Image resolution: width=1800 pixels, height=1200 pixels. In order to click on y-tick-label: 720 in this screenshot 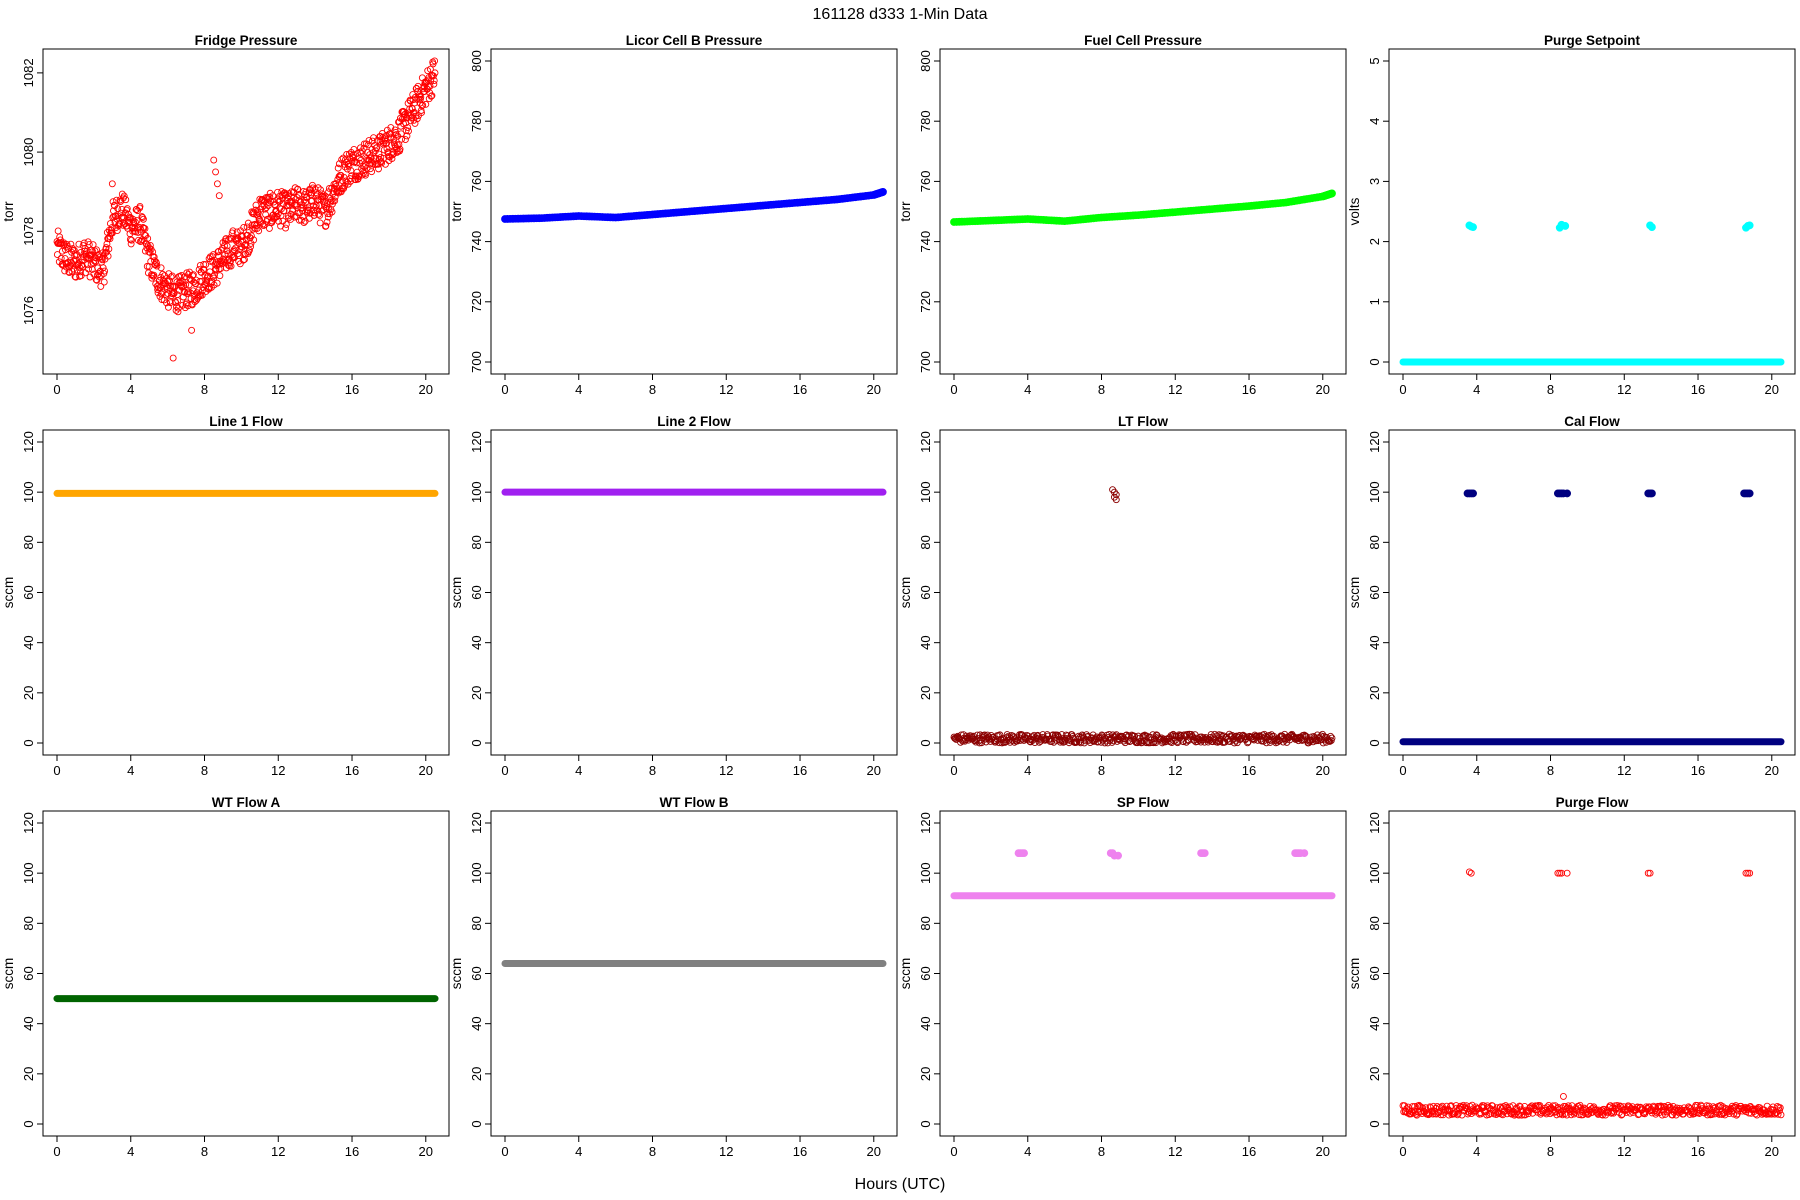, I will do `click(925, 302)`.